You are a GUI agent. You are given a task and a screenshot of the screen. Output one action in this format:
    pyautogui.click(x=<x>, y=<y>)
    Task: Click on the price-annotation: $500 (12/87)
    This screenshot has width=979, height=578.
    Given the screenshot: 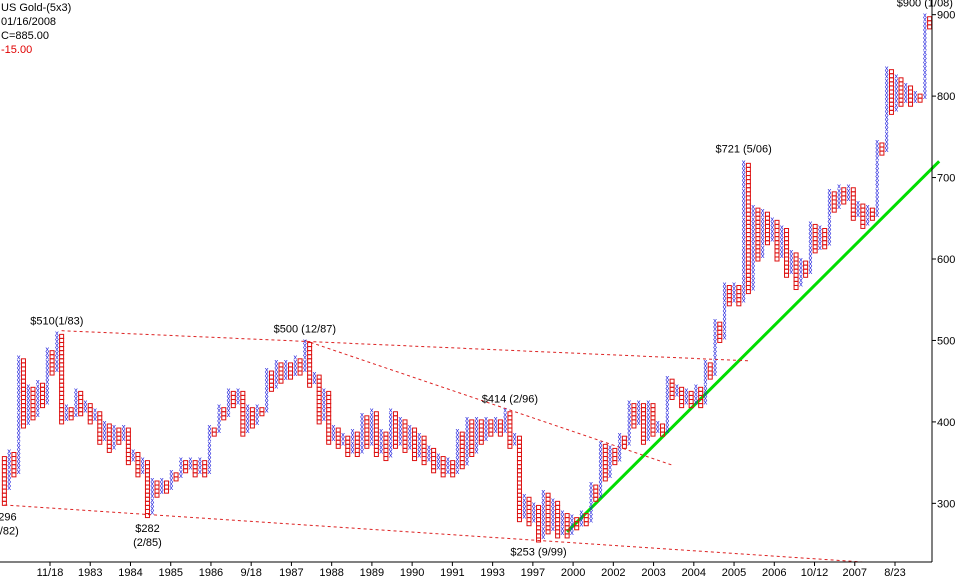 What is the action you would take?
    pyautogui.click(x=305, y=329)
    